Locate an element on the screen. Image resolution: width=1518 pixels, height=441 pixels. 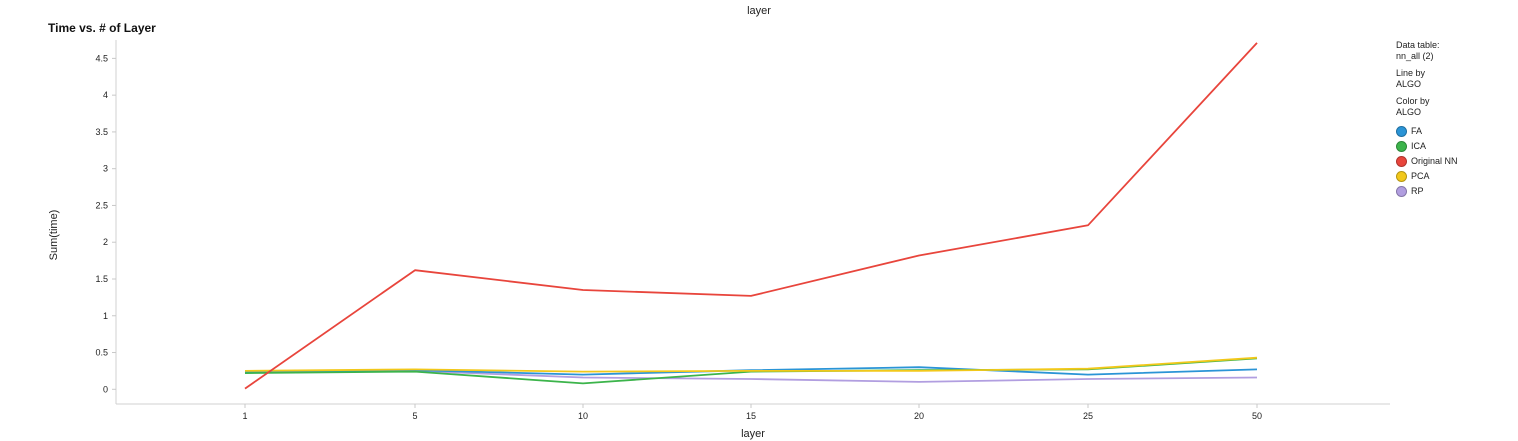
y-tick-label: 2 is located at coordinates (105, 242).